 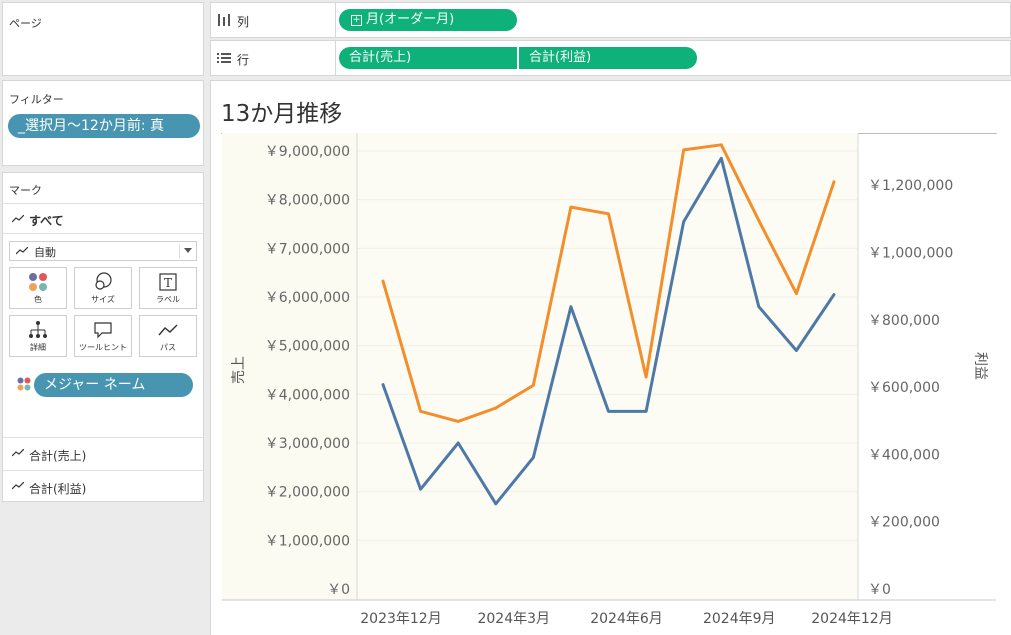 I want to click on marks-panel: マーク すべて 自動 色 サイズ T ラベル 詳細 ツールヒント, so click(x=103, y=337).